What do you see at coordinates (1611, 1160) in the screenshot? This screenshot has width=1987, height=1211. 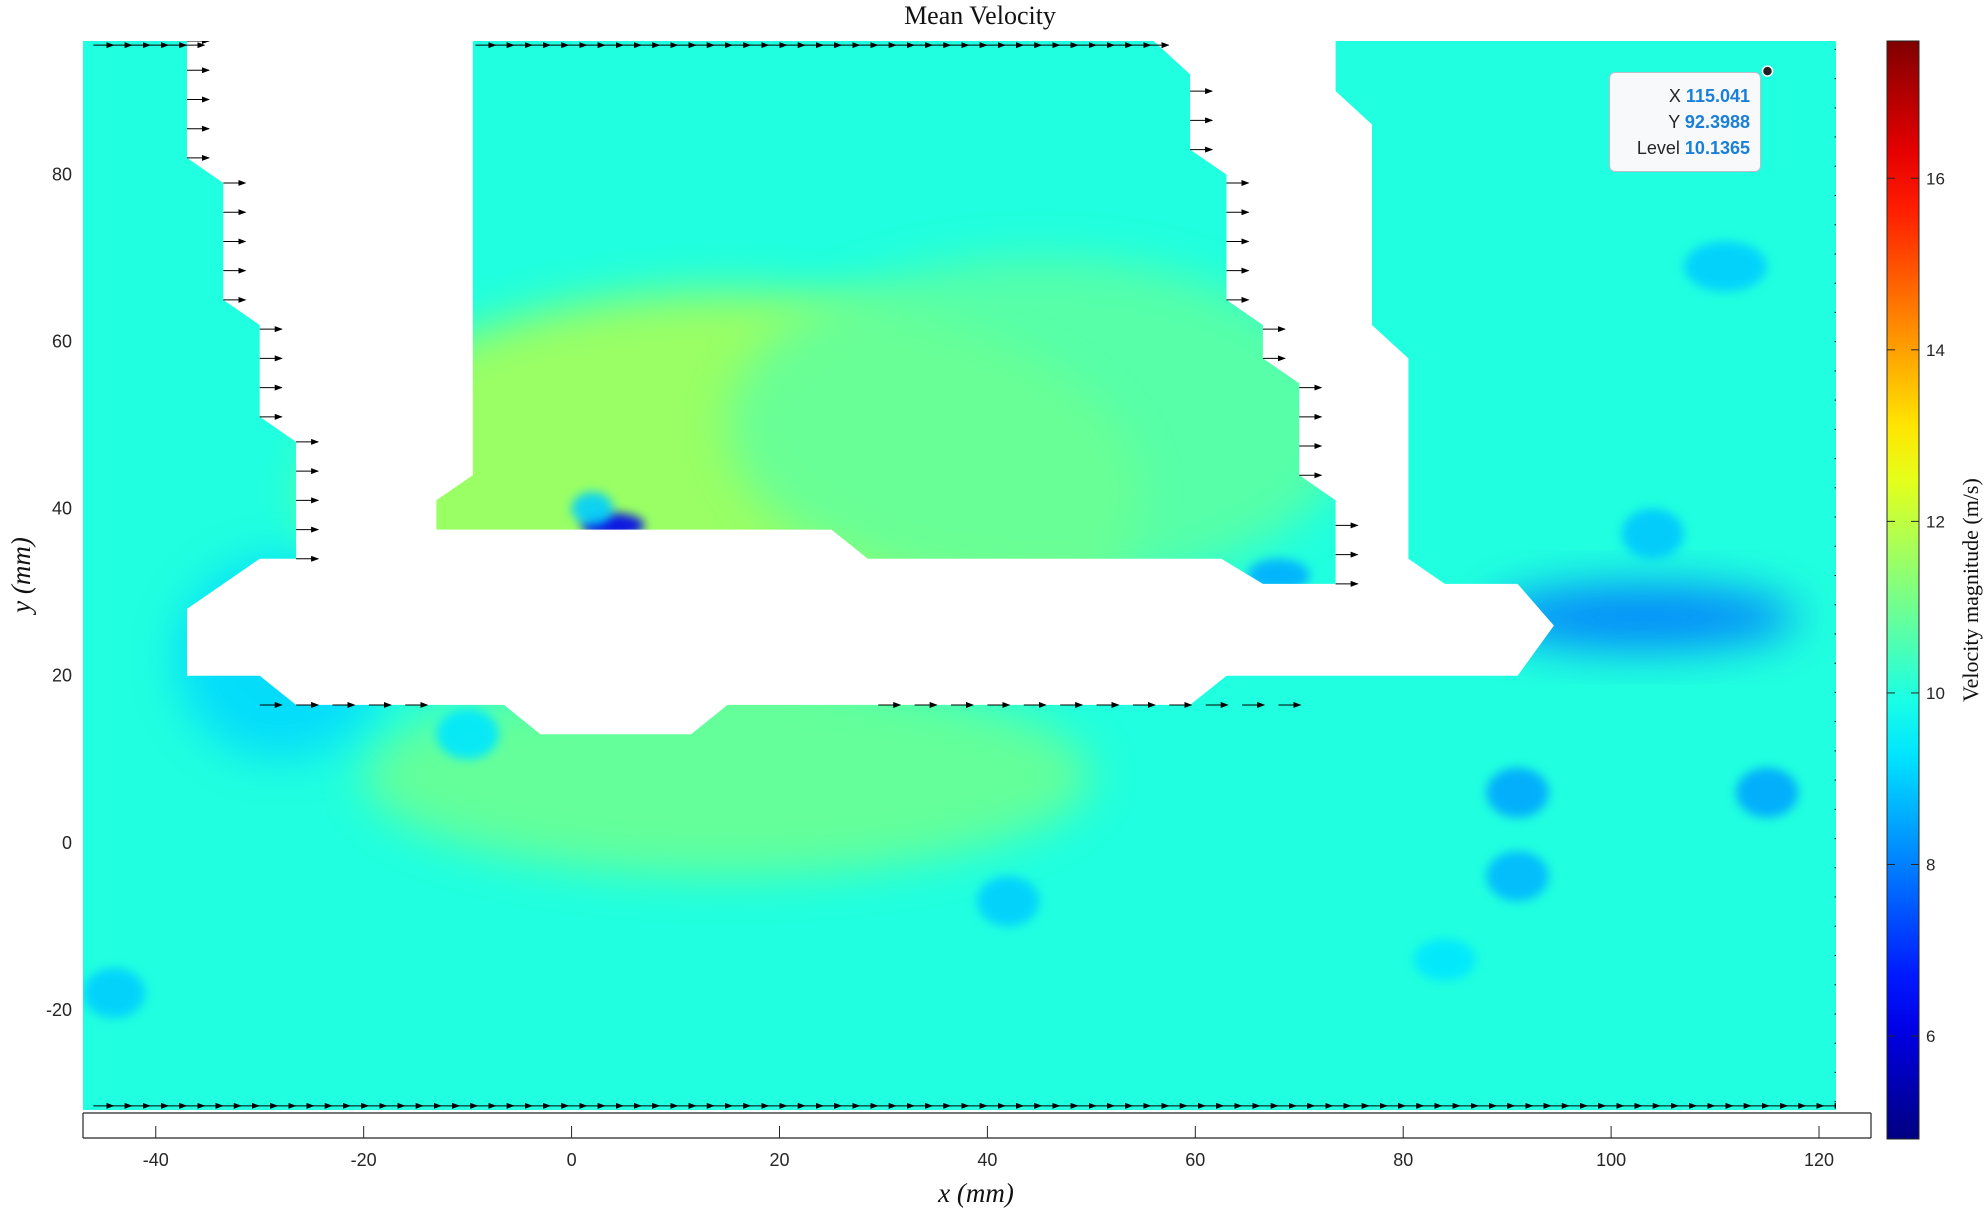 I see `x-tick-label: 100` at bounding box center [1611, 1160].